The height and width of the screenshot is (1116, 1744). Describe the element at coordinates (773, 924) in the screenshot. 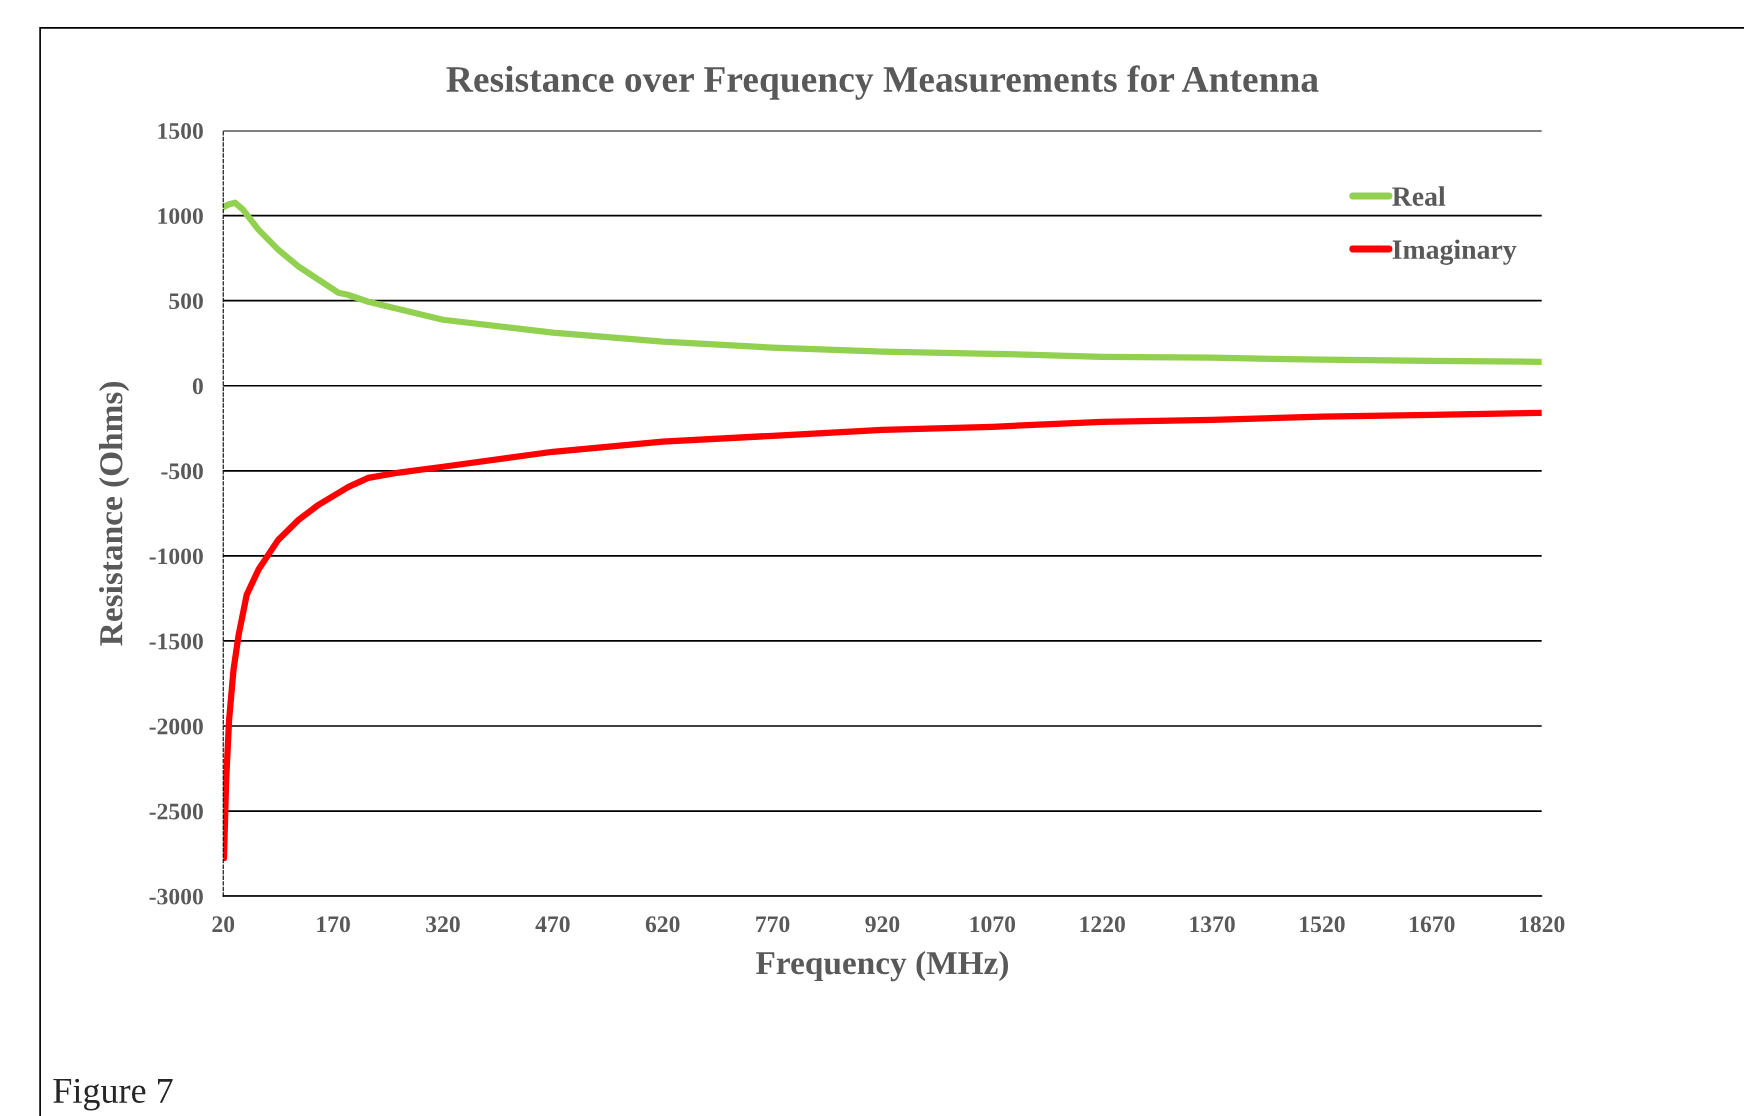

I see `x-tick-label: 770` at that location.